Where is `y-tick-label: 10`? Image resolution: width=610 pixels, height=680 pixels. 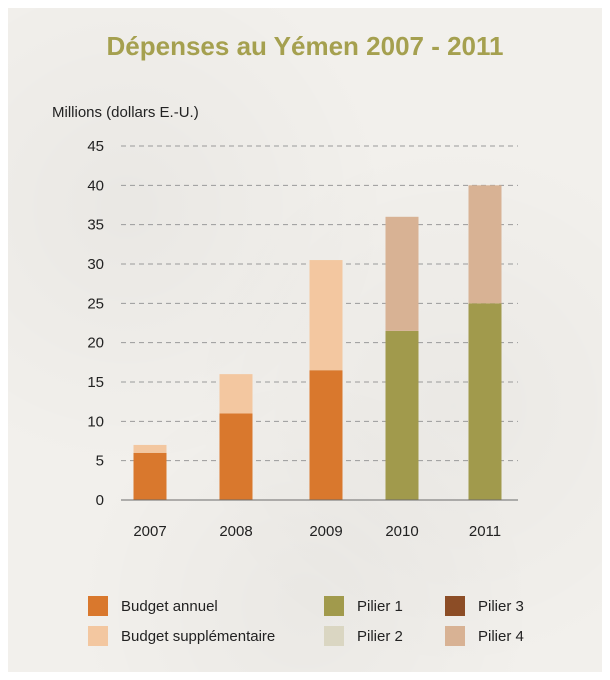
y-tick-label: 10 is located at coordinates (95, 421).